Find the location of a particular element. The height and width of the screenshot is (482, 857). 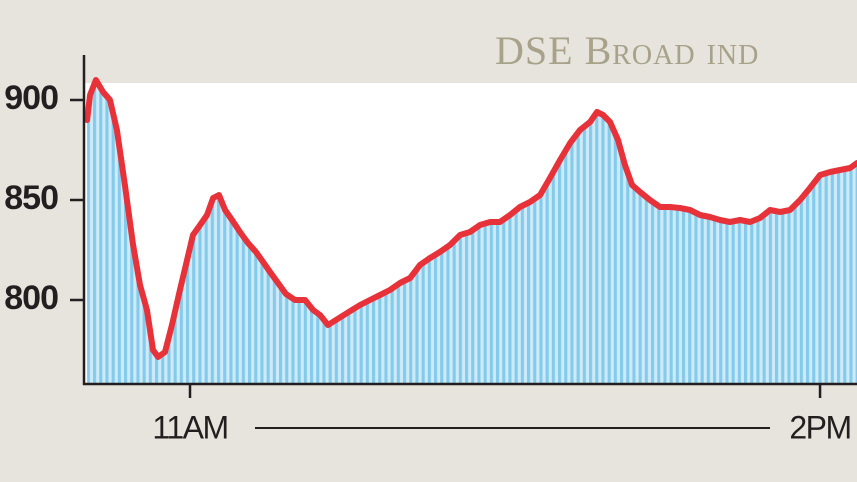

chart-title: DSE Broad ind is located at coordinates (627, 50).